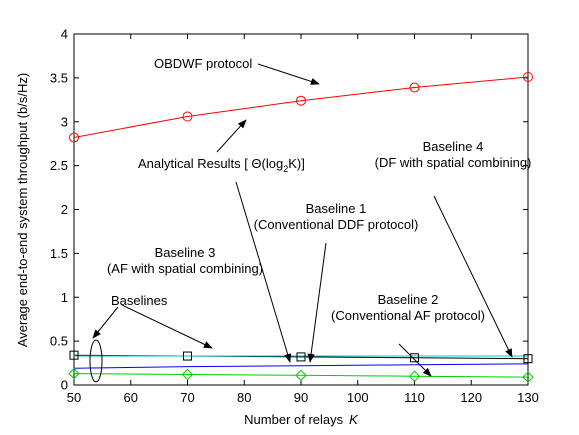 Image resolution: width=579 pixels, height=435 pixels. Describe the element at coordinates (317, 302) in the screenshot. I see `arrow-baseline1` at that location.